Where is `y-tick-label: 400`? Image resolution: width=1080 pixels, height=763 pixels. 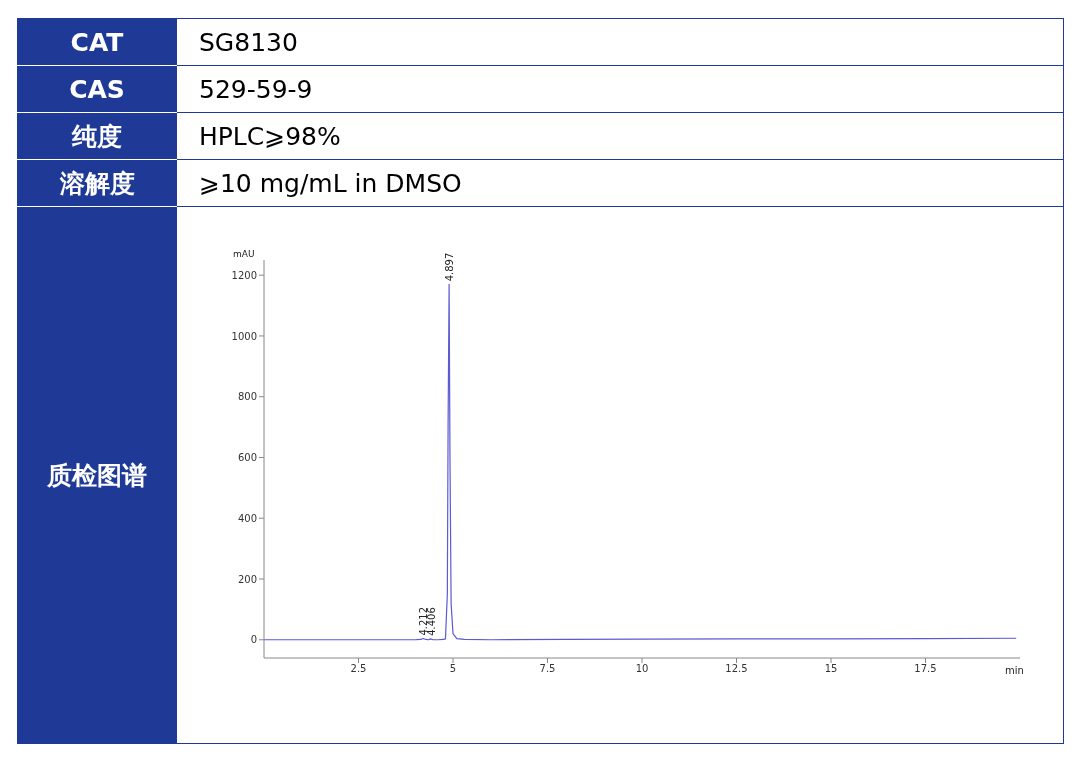
y-tick-label: 400 is located at coordinates (247, 518).